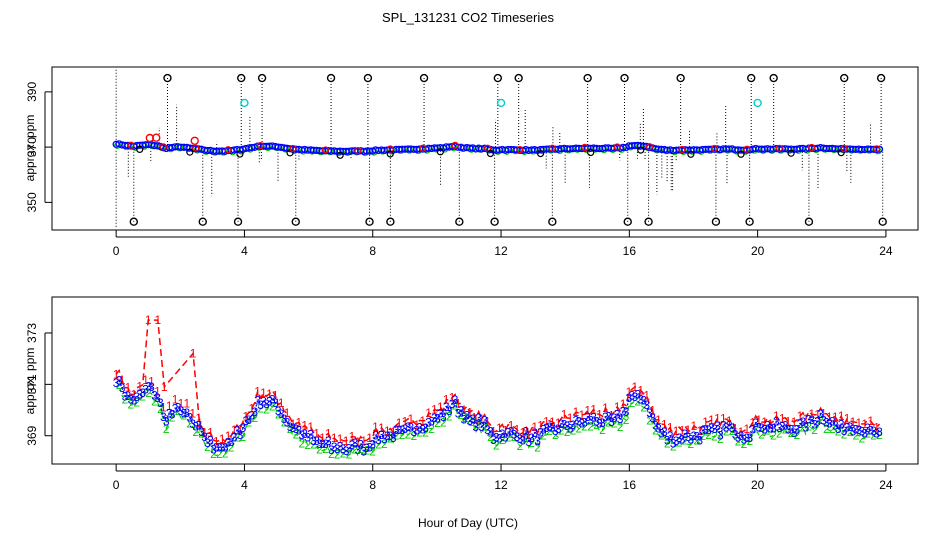 The image size is (936, 540). What do you see at coordinates (244, 251) in the screenshot?
I see `x-tick-label: 4` at bounding box center [244, 251].